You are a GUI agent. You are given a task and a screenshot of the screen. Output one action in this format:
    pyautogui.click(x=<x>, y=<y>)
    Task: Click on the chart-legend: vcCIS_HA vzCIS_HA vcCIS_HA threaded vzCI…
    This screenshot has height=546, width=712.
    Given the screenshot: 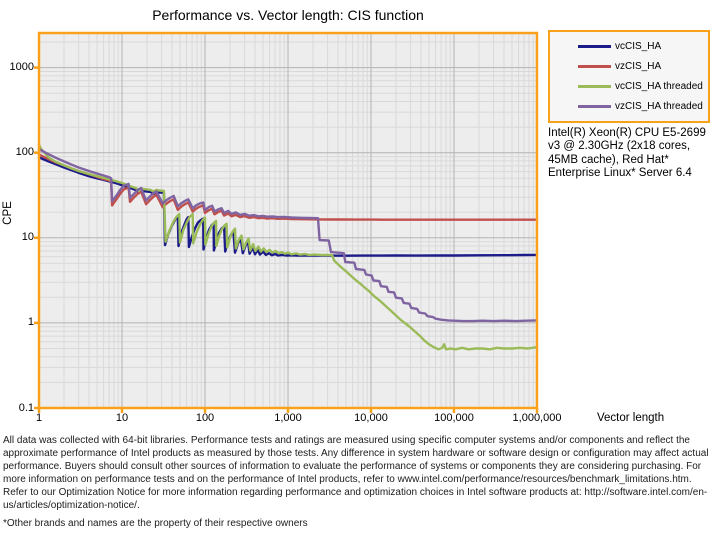 What is the action you would take?
    pyautogui.click(x=629, y=76)
    